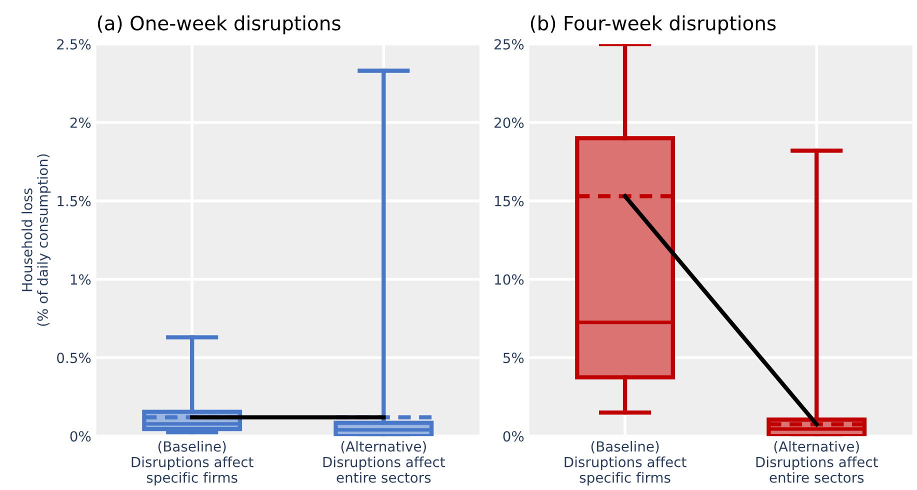 This screenshot has width=917, height=490. Describe the element at coordinates (509, 279) in the screenshot. I see `y-tick-label: 10%` at that location.